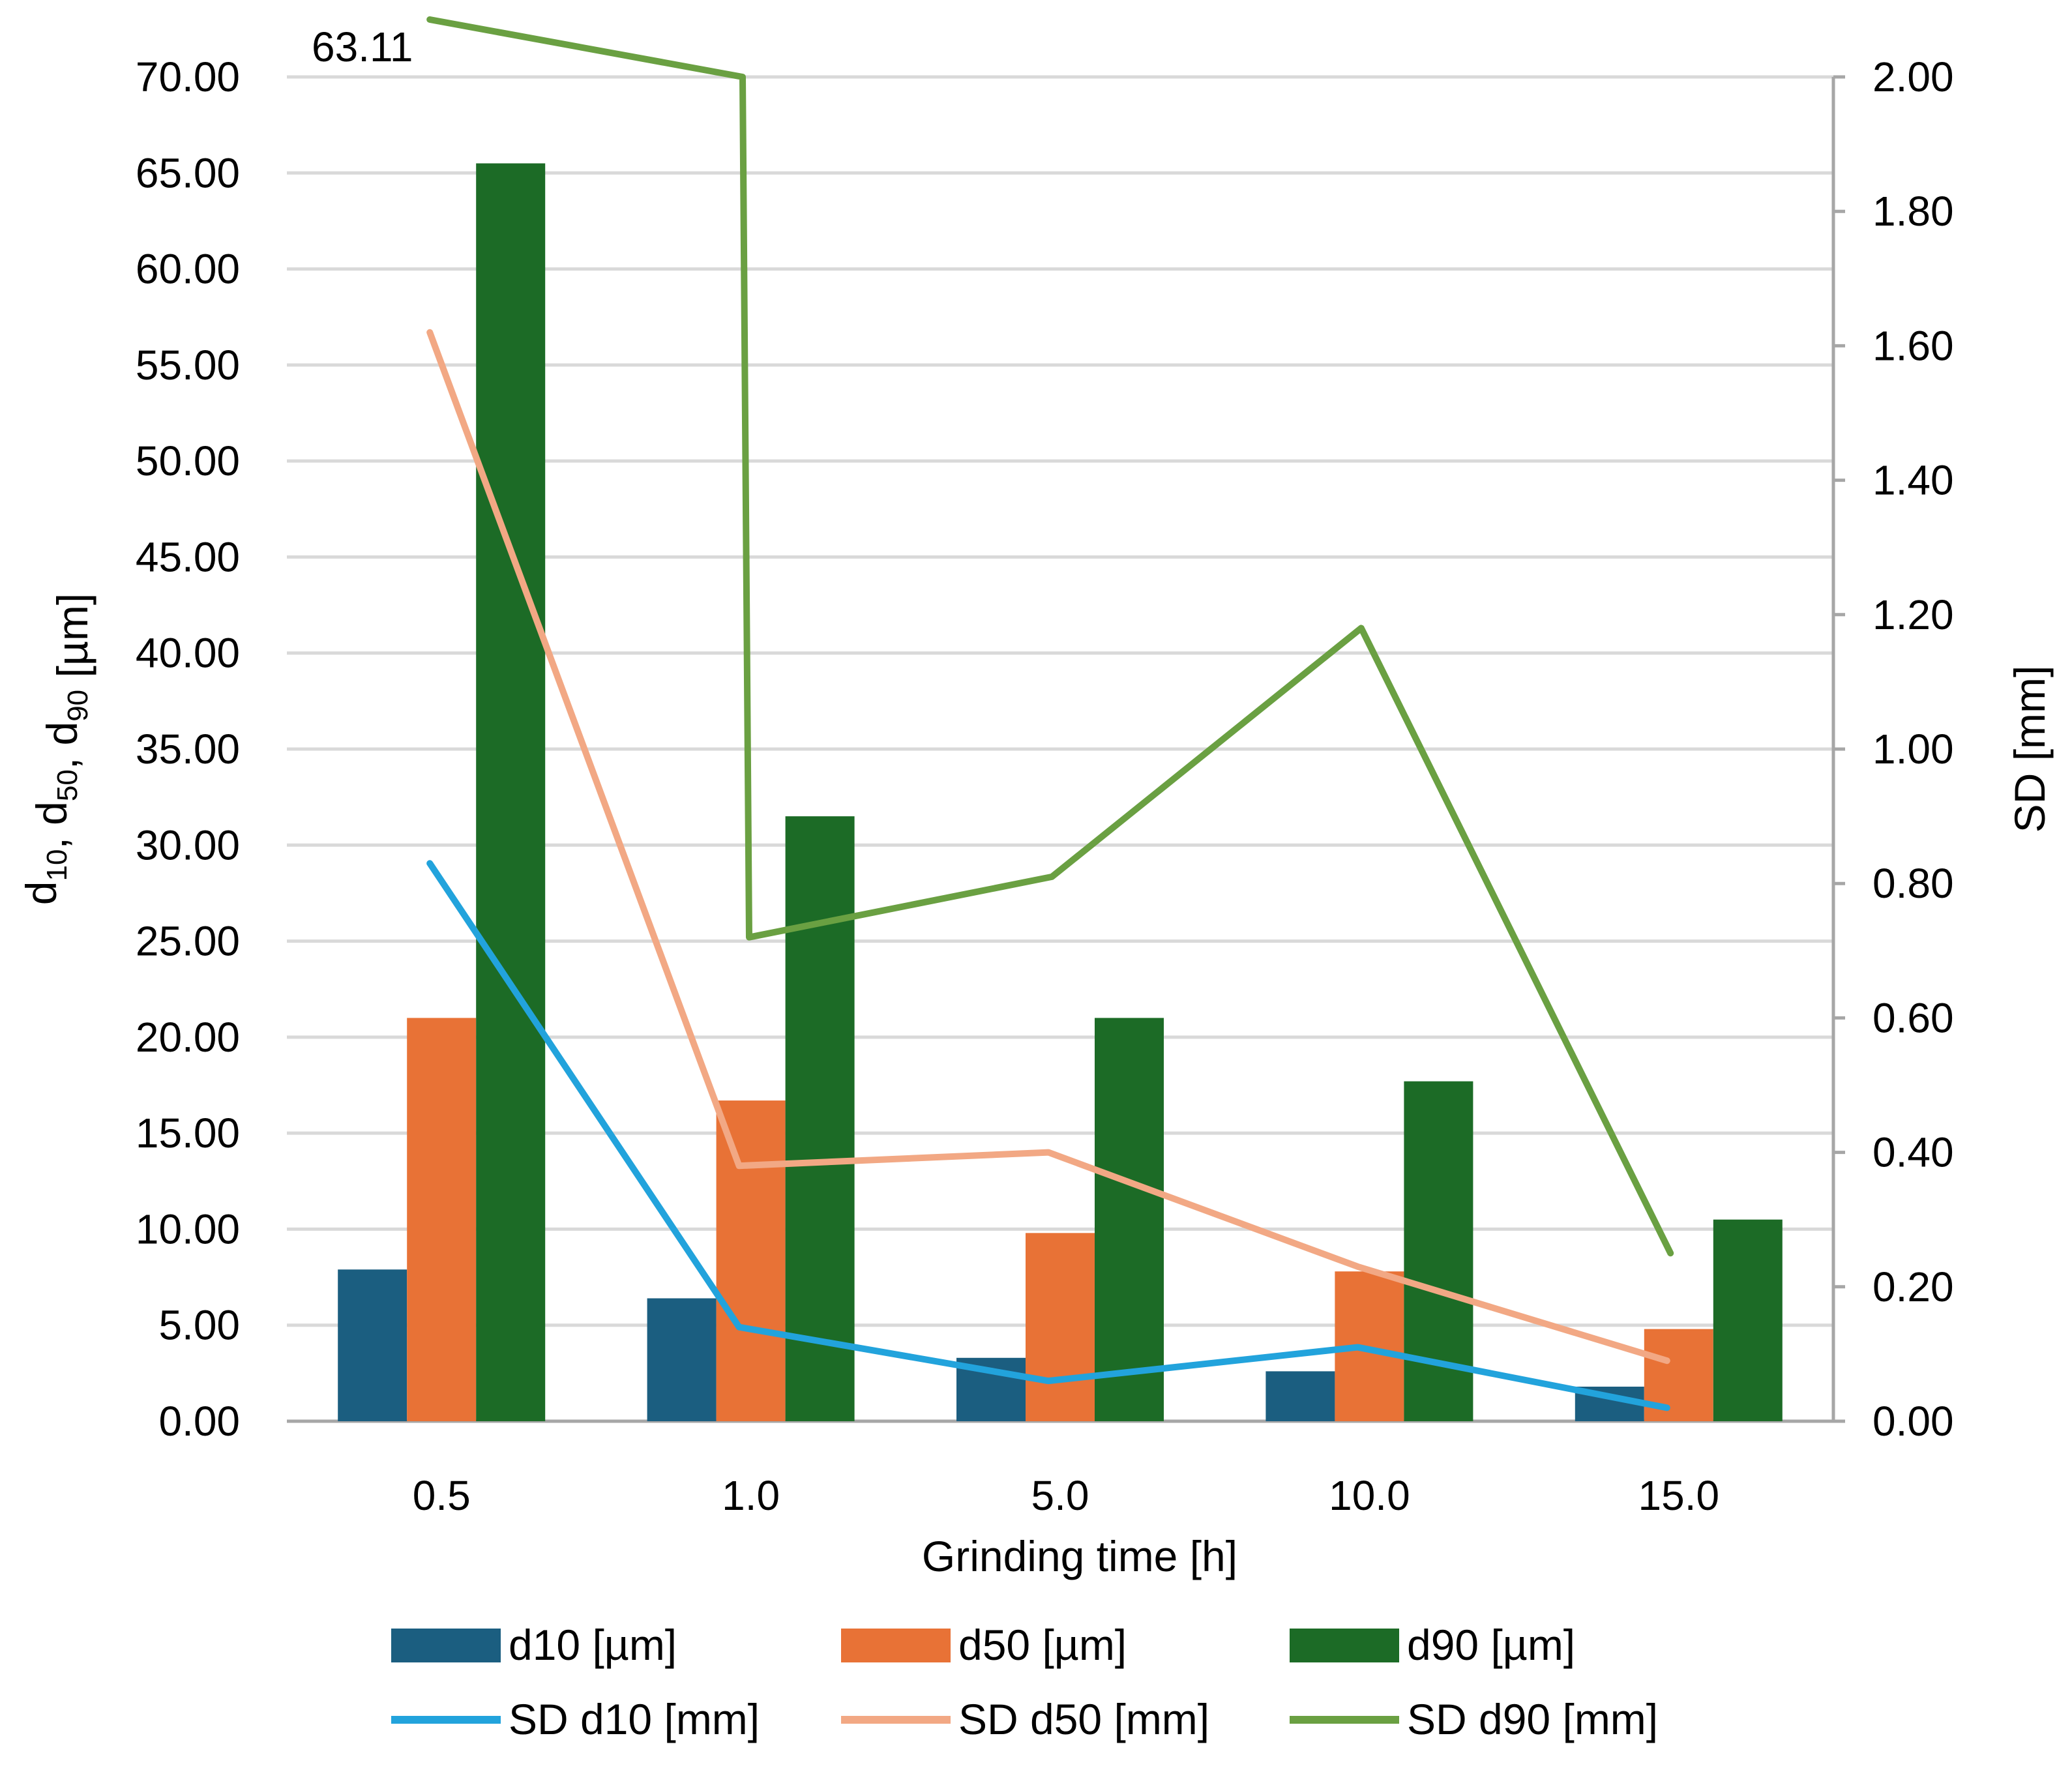 This screenshot has height=1770, width=2072. Describe the element at coordinates (188, 1133) in the screenshot. I see `y-left-tick-label: 15.00` at that location.